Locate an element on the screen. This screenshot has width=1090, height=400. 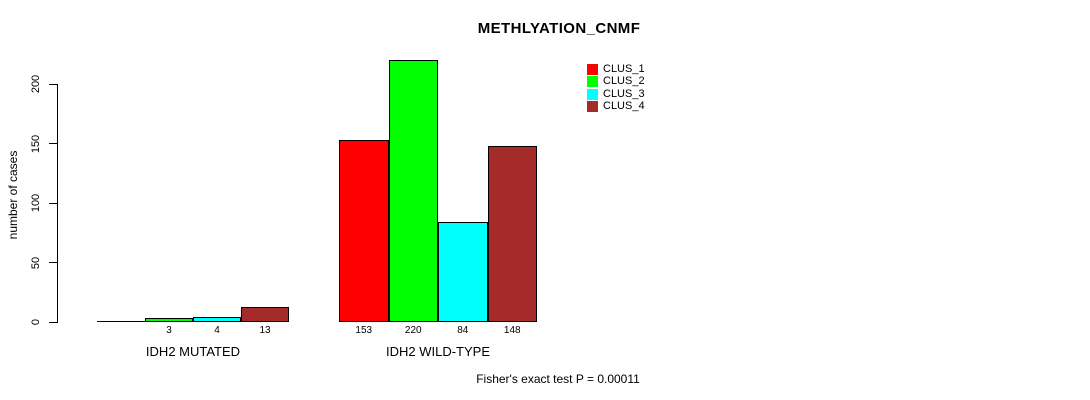
legend-label: CLUS_2 is located at coordinates (624, 81).